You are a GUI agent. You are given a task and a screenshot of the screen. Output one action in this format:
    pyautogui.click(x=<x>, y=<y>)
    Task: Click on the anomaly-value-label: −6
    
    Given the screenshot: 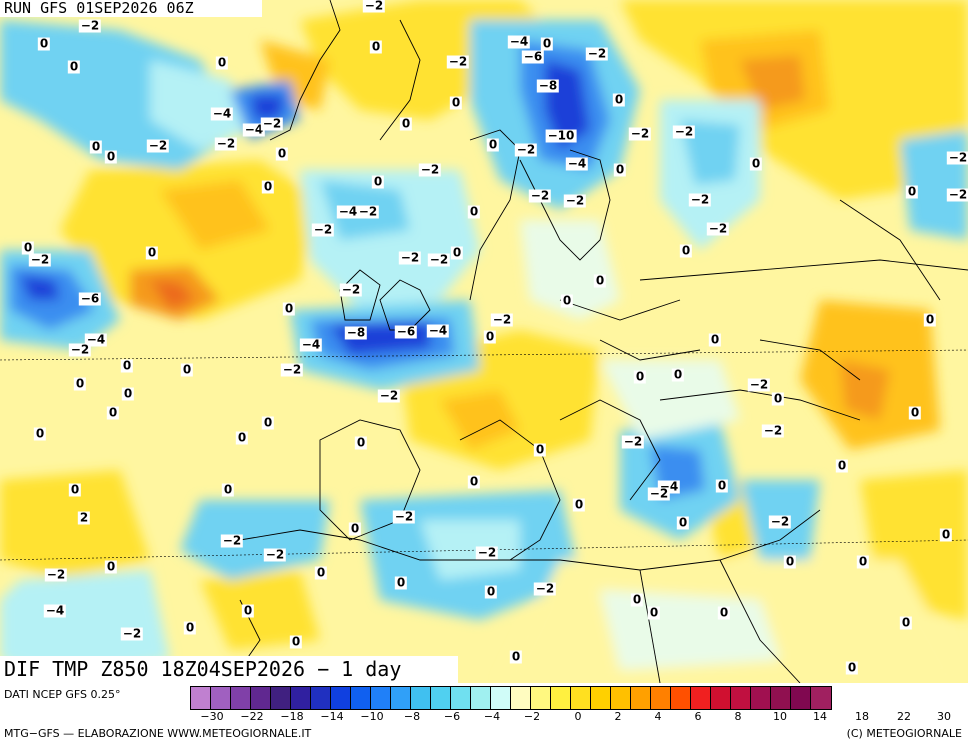 What is the action you would take?
    pyautogui.click(x=90, y=298)
    